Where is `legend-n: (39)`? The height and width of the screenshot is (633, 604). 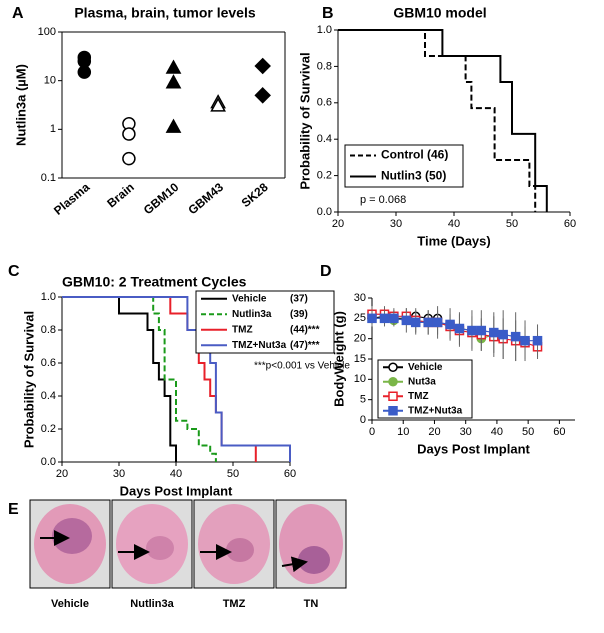
legend-n: (39) is located at coordinates (299, 314).